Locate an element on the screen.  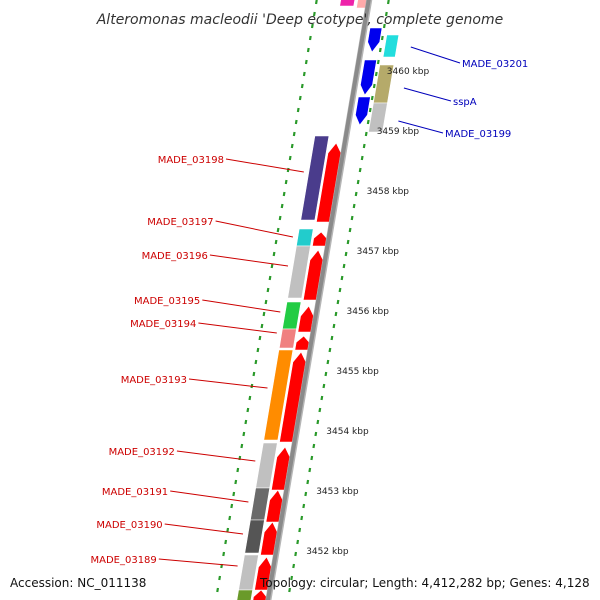
gene-block-next is located at coordinates (244, 594).